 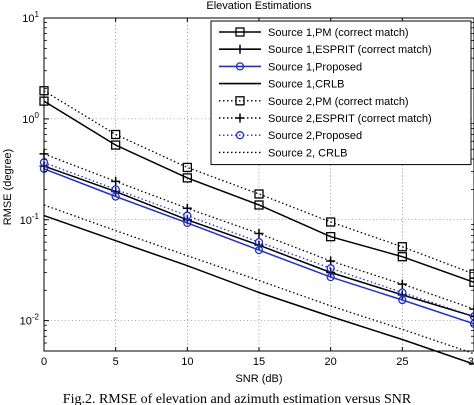 What do you see at coordinates (116, 362) in the screenshot?
I see `x-tick-label: 5` at bounding box center [116, 362].